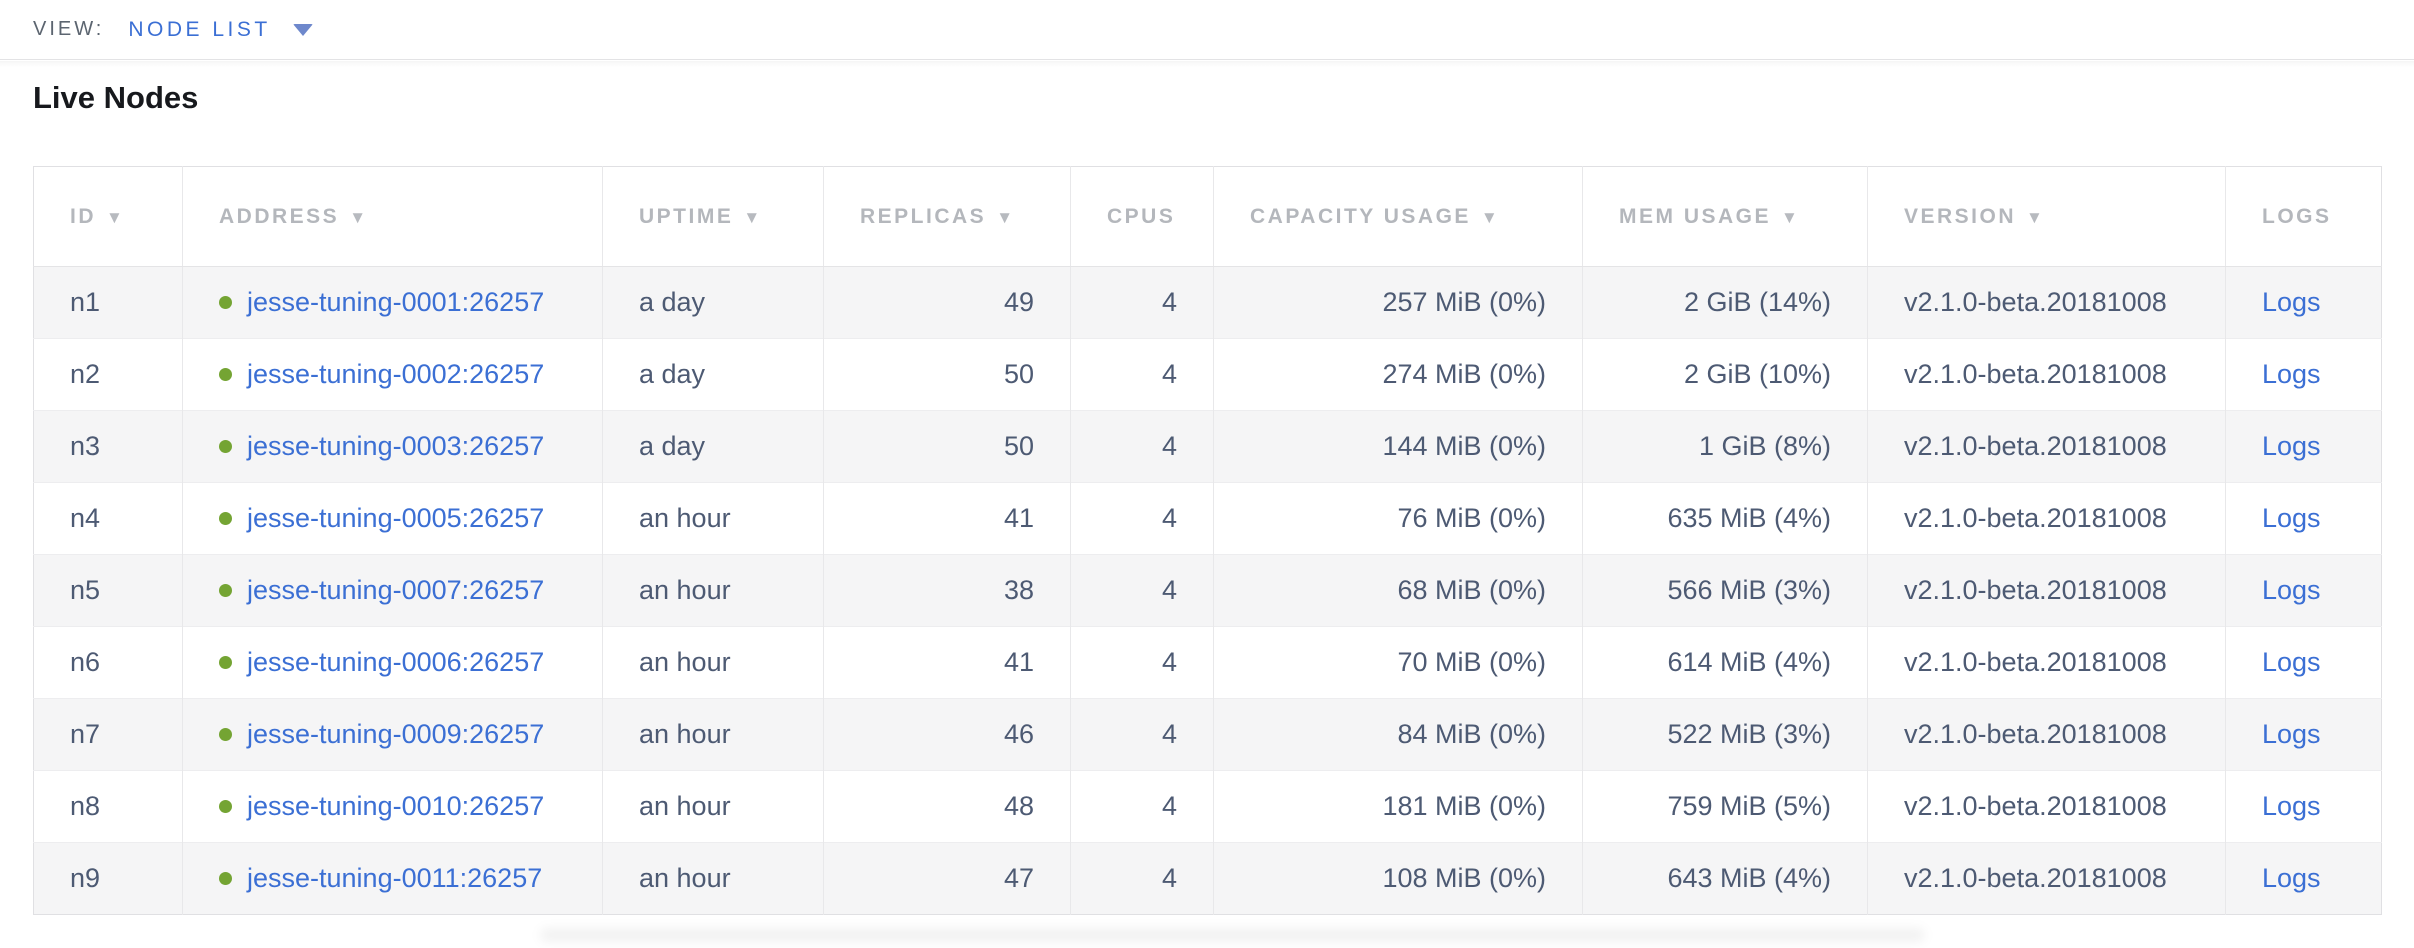 Image resolution: width=2414 pixels, height=948 pixels. Describe the element at coordinates (85, 590) in the screenshot. I see `cell-node-id: n5` at that location.